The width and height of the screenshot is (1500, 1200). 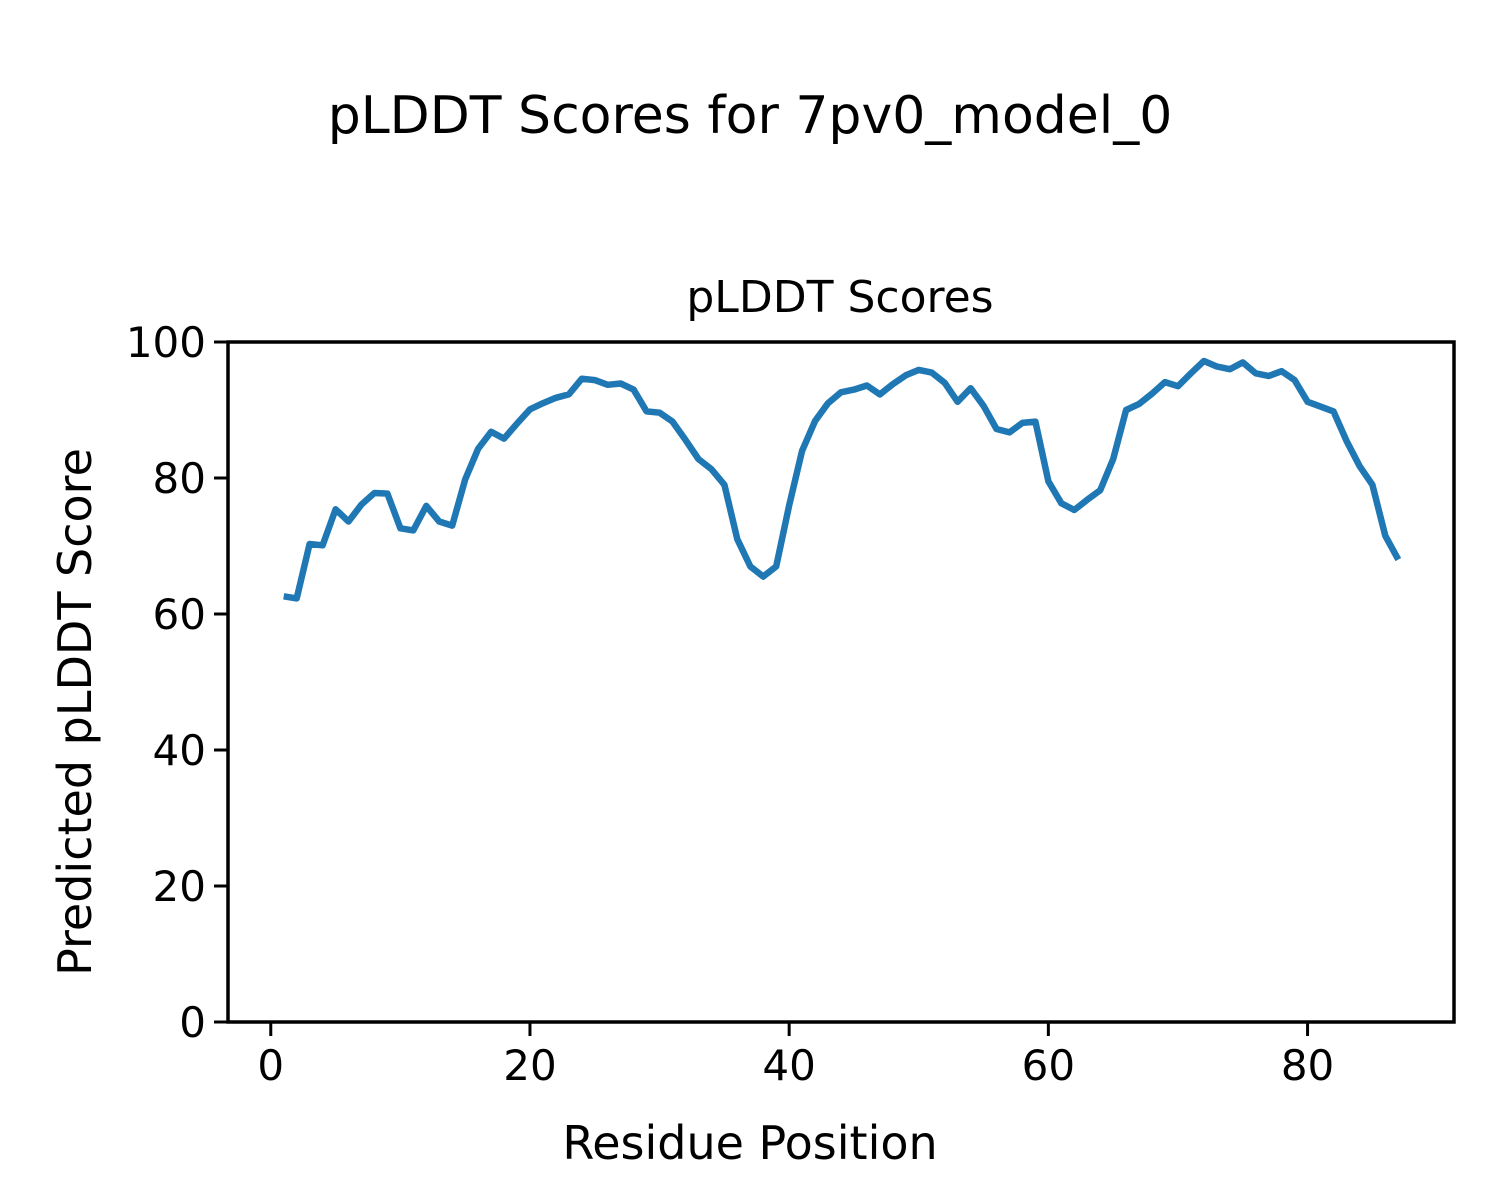 I want to click on y-tick-label: 20, so click(x=179, y=886).